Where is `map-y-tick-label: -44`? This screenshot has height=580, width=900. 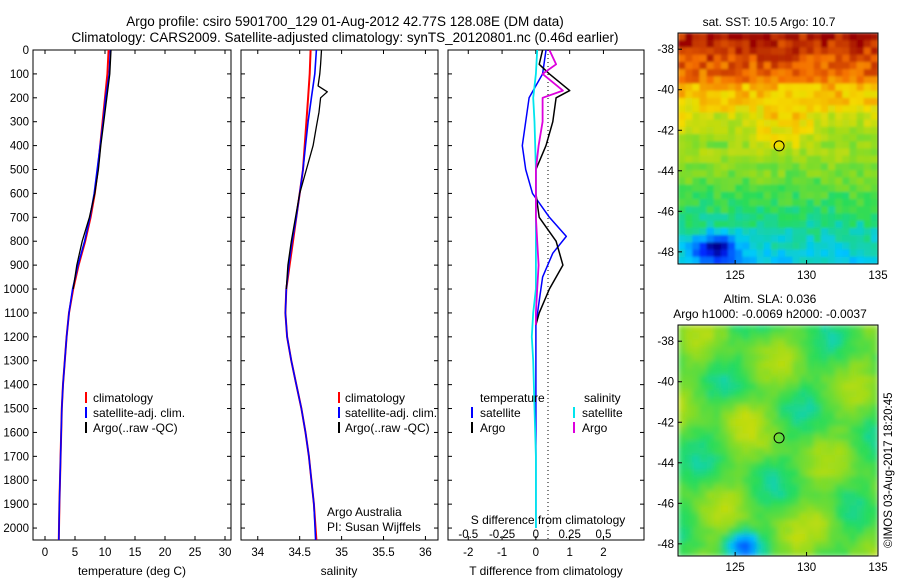 map-y-tick-label: -44 is located at coordinates (665, 464).